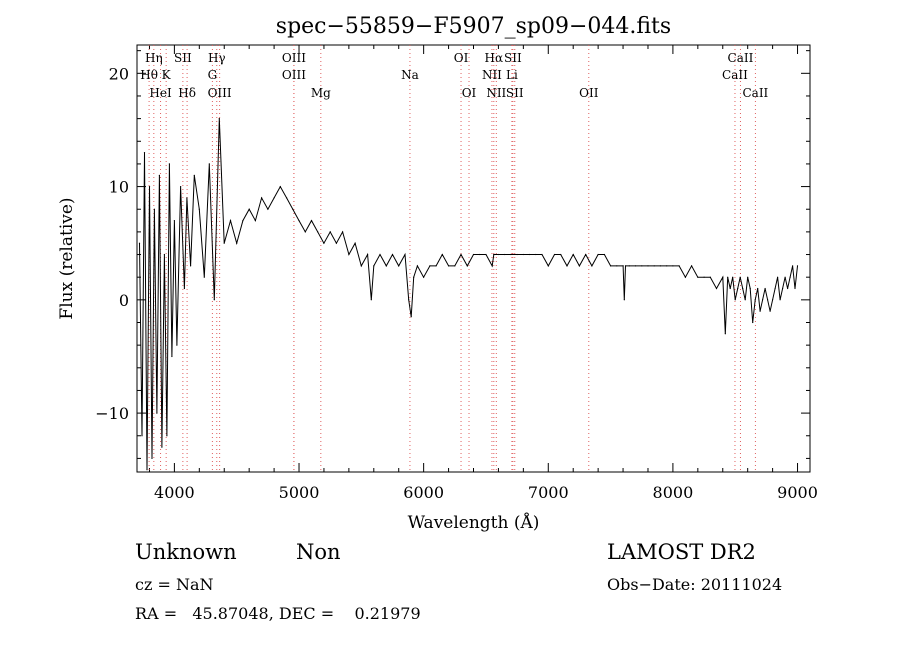  What do you see at coordinates (461, 58) in the screenshot?
I see `spectral-line-label: OI` at bounding box center [461, 58].